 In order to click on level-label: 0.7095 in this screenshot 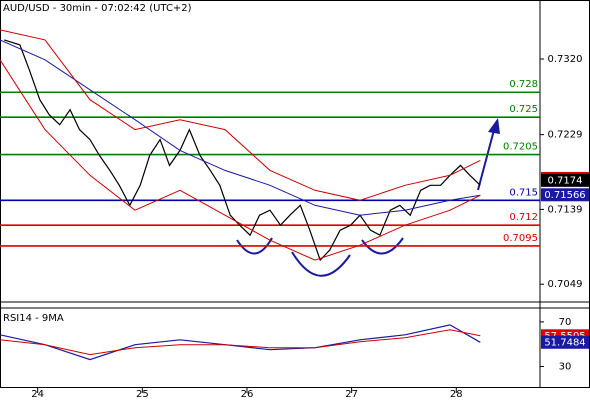, I will do `click(520, 238)`.